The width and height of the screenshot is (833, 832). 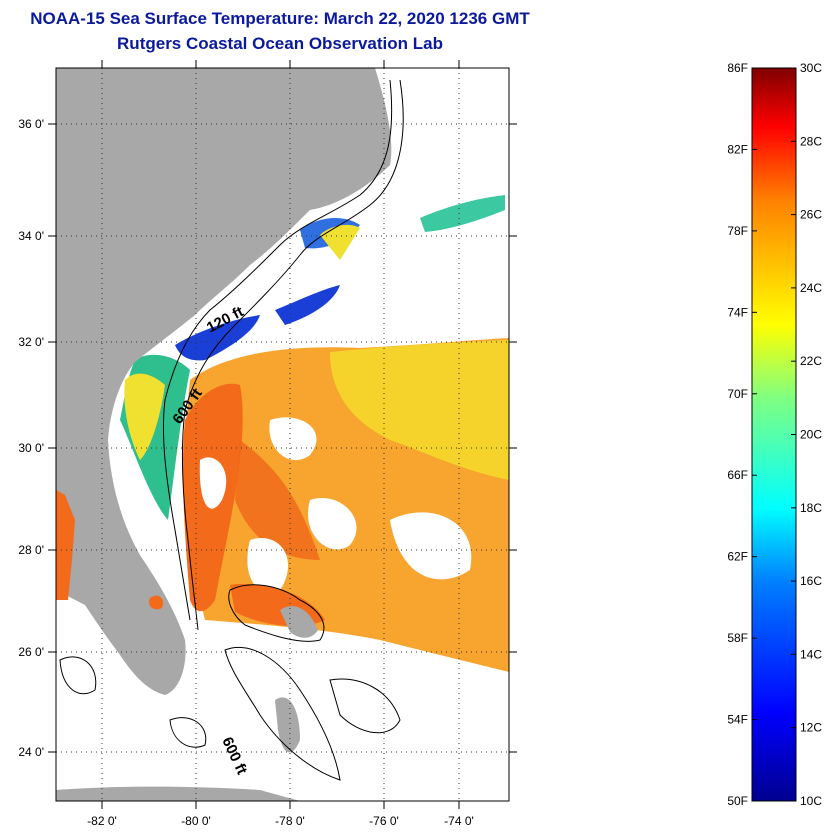 I want to click on colorbar-f-label: 82F, so click(x=737, y=149).